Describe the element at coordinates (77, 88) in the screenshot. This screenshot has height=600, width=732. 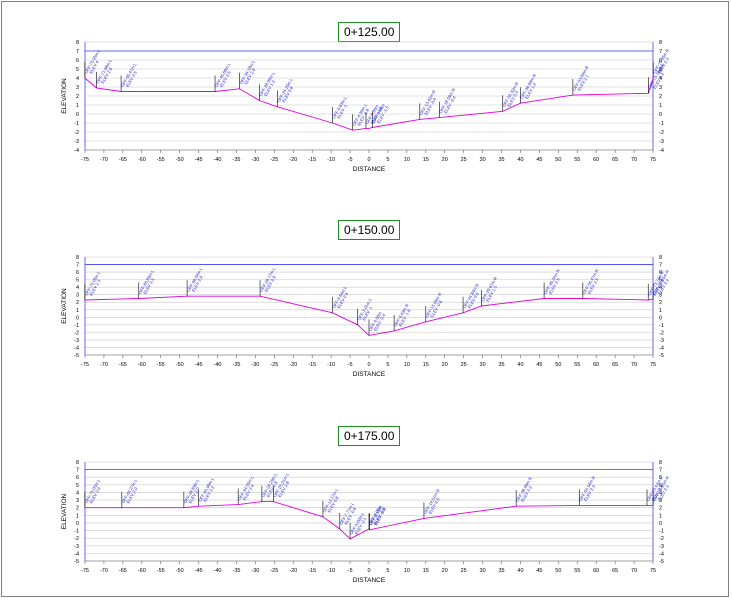
I see `y-tick-label-left: 3` at that location.